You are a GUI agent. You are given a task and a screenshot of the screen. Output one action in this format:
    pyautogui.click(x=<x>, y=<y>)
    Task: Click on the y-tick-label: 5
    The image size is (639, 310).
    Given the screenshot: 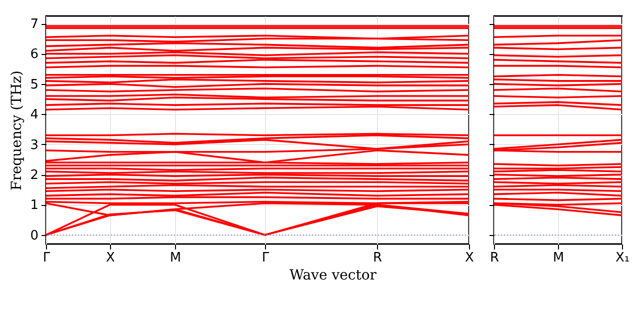 What is the action you would take?
    pyautogui.click(x=34, y=84)
    